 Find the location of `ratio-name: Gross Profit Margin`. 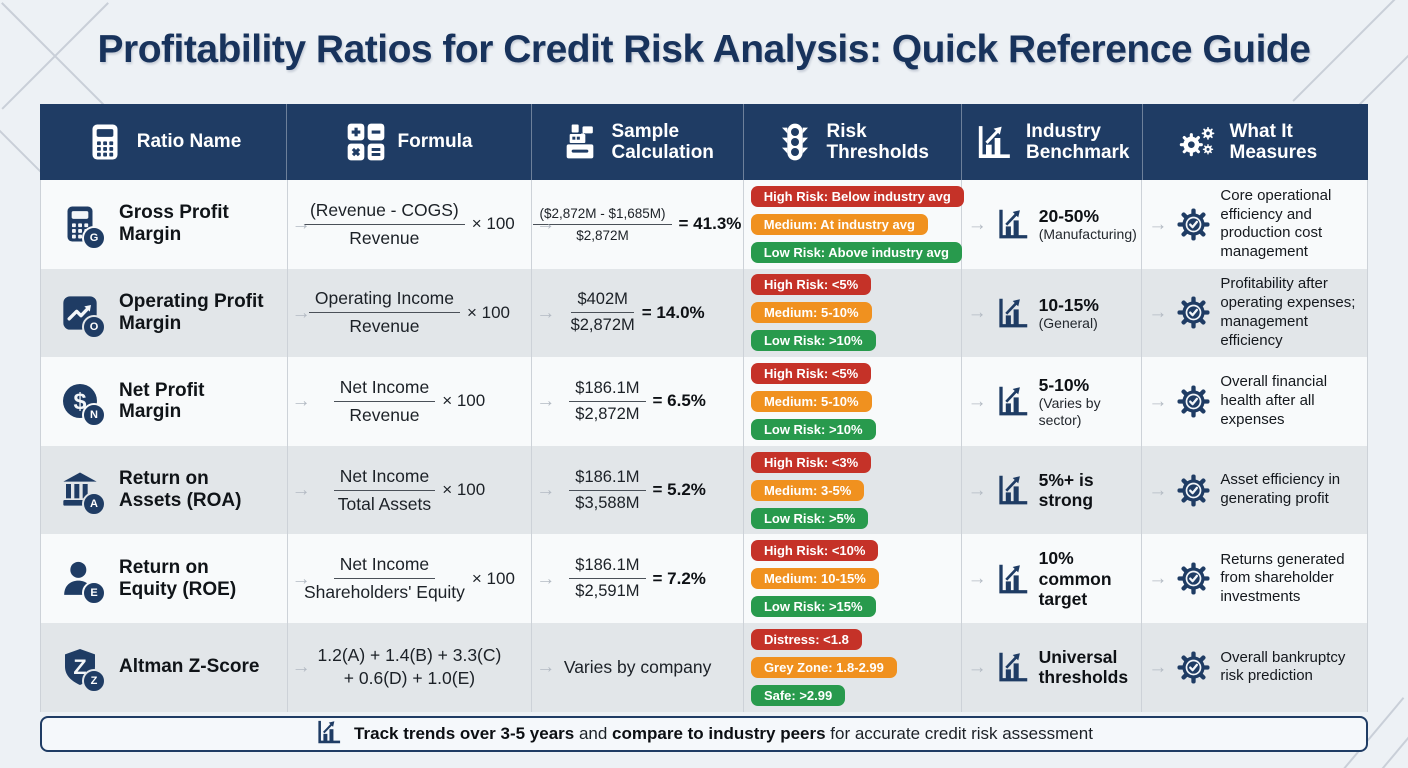

ratio-name: Gross Profit Margin is located at coordinates (174, 224).